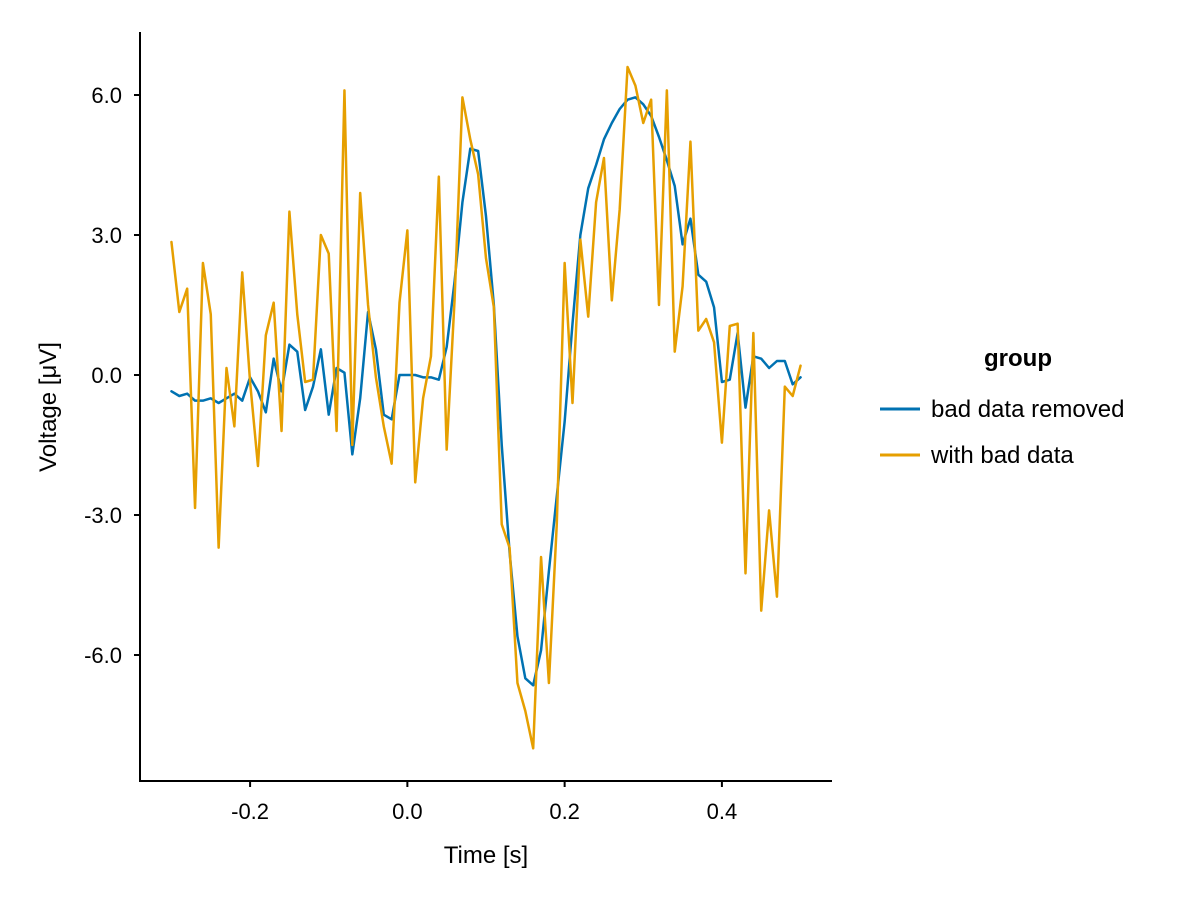 Image resolution: width=1200 pixels, height=900 pixels. What do you see at coordinates (106, 235) in the screenshot?
I see `y-tick-label: 3.0` at bounding box center [106, 235].